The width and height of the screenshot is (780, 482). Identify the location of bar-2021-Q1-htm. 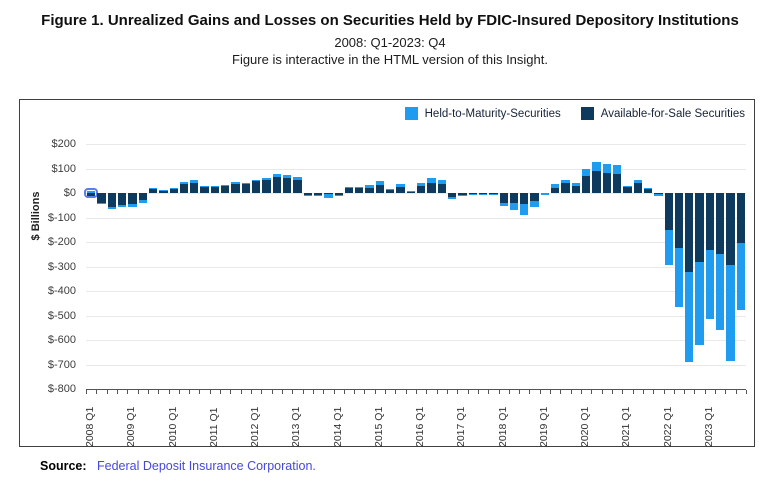
(627, 187).